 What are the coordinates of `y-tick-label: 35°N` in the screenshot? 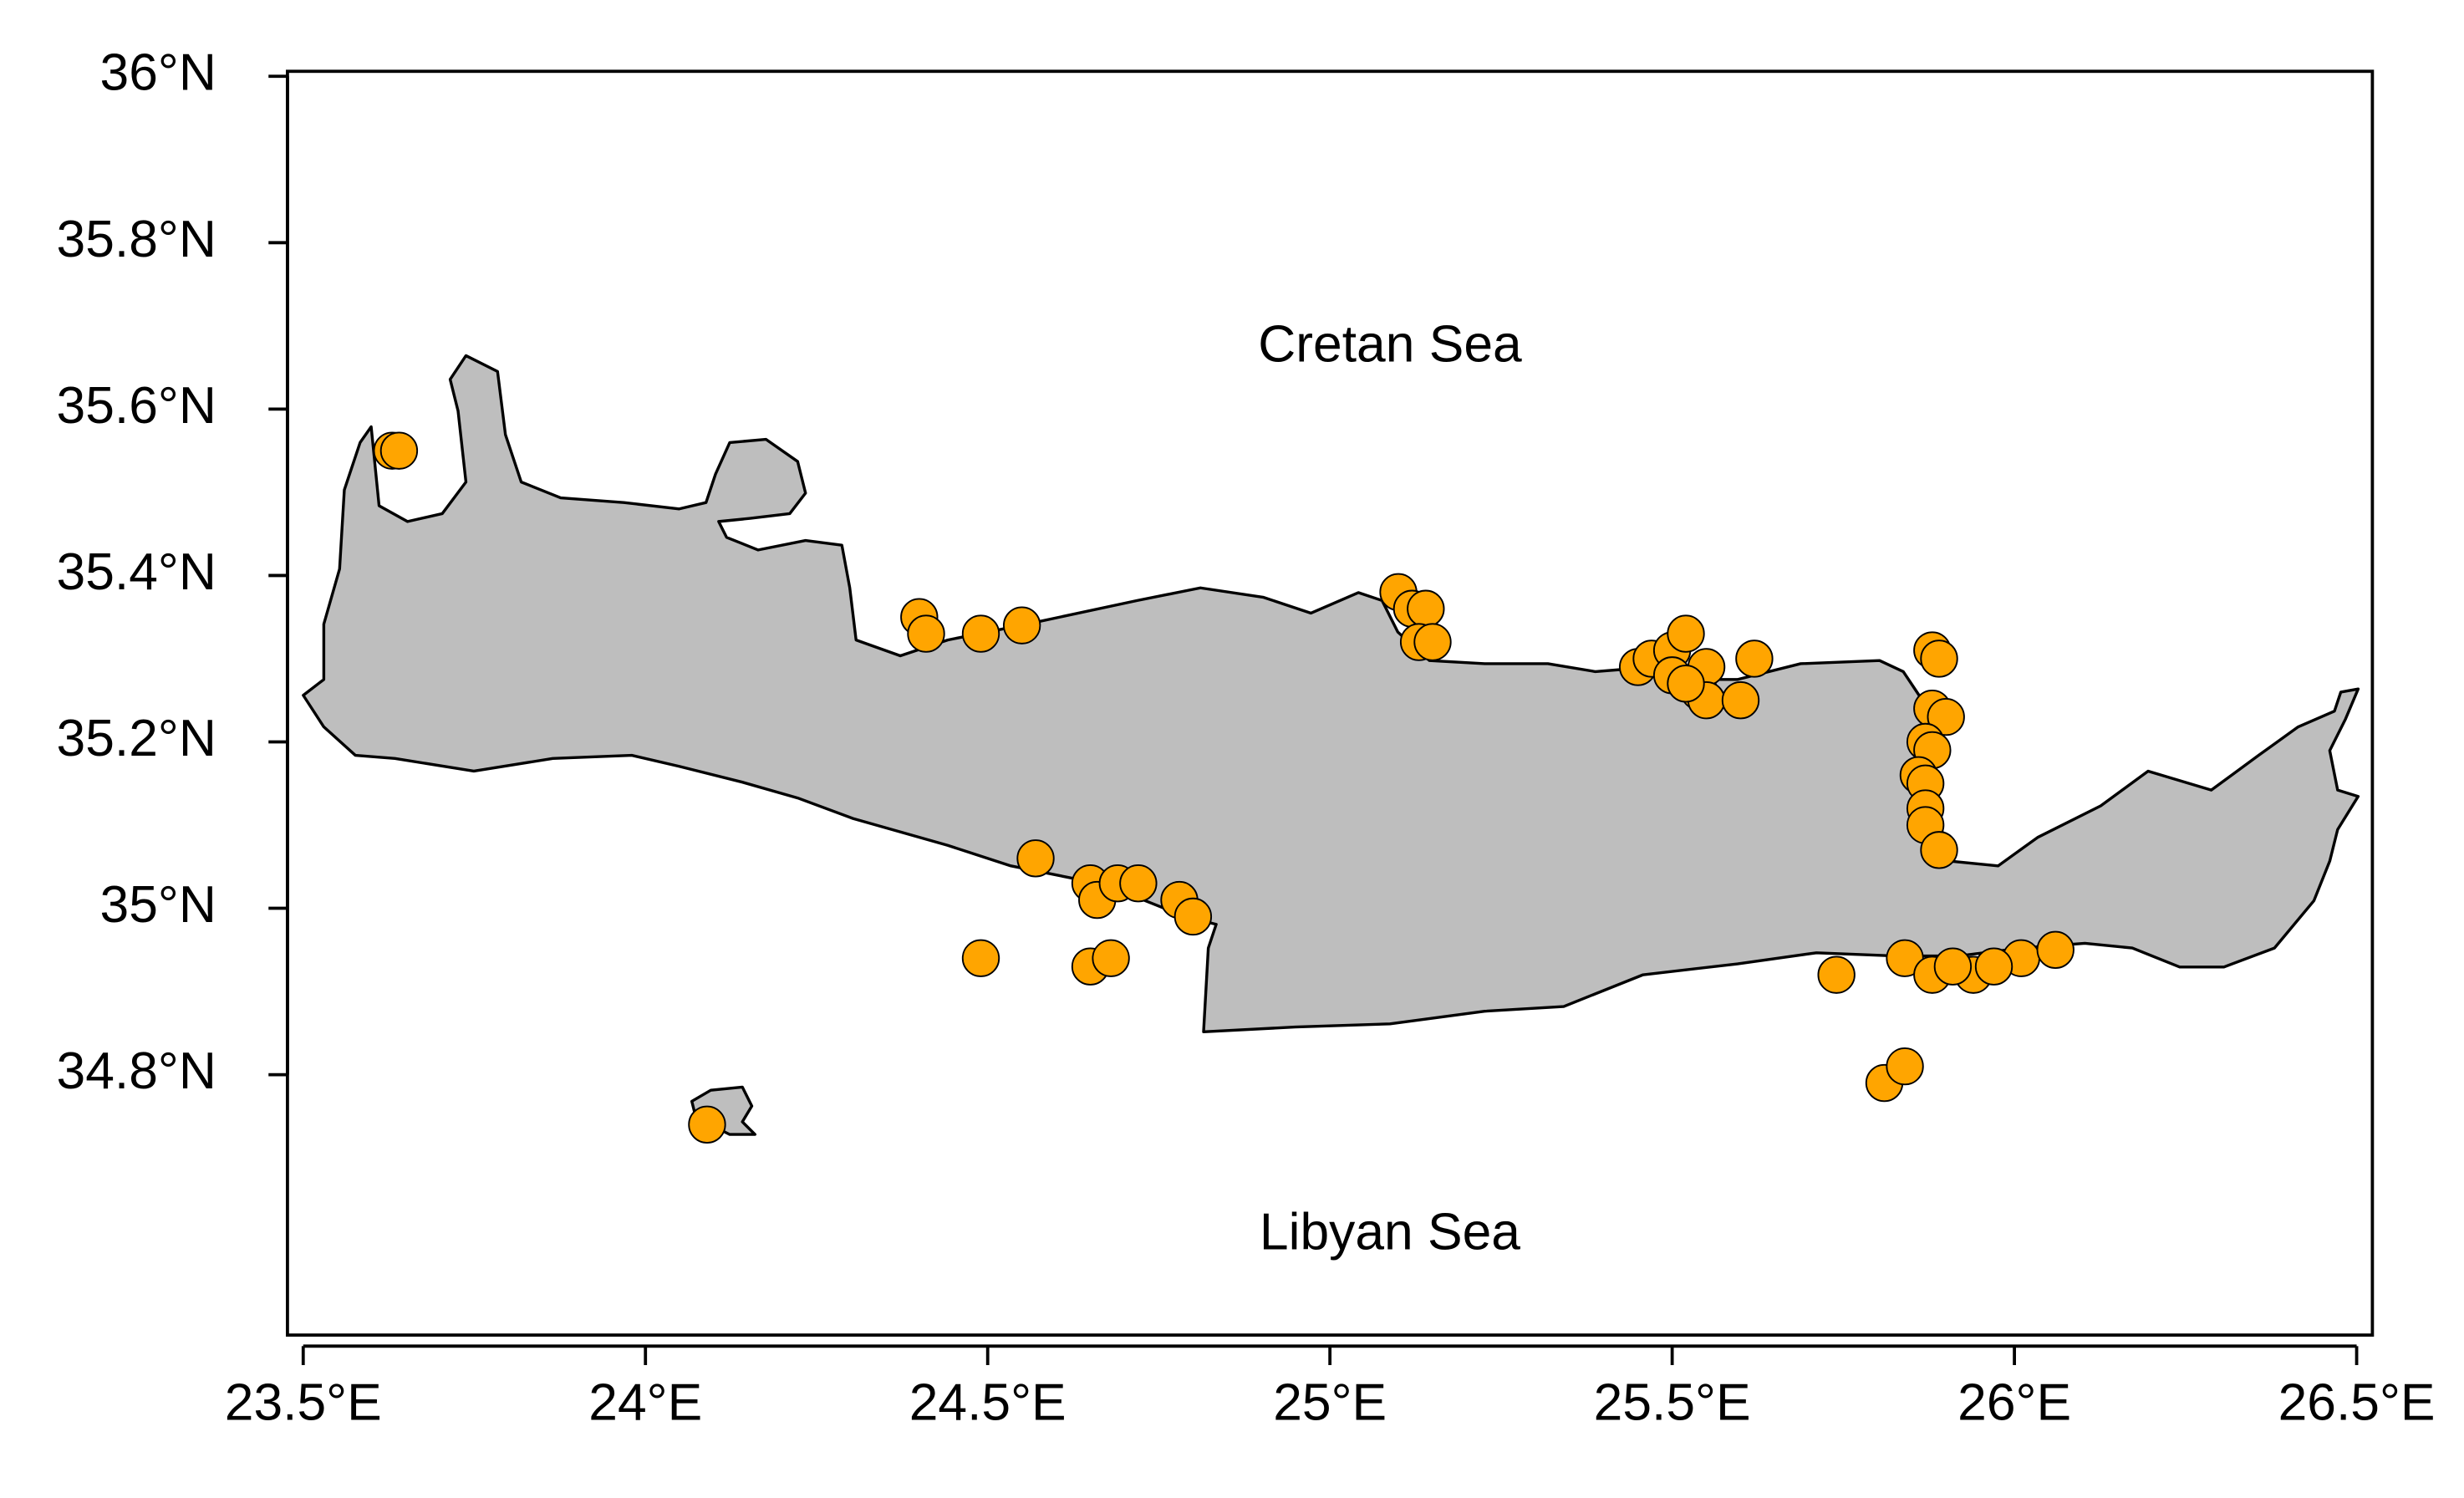 It's located at (158, 905).